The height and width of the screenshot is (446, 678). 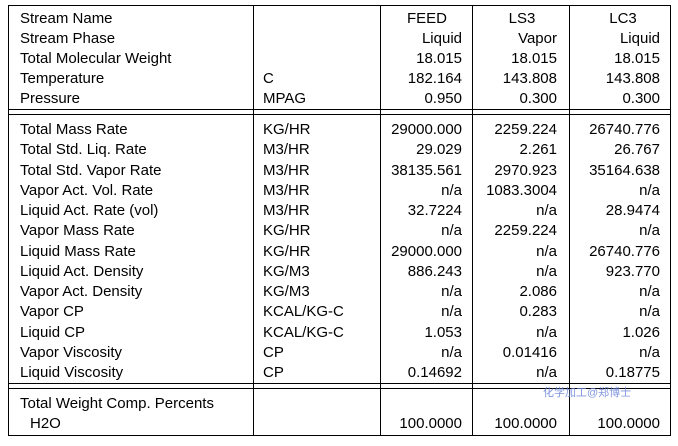 What do you see at coordinates (522, 18) in the screenshot?
I see `stream-ls3-name: LS3` at bounding box center [522, 18].